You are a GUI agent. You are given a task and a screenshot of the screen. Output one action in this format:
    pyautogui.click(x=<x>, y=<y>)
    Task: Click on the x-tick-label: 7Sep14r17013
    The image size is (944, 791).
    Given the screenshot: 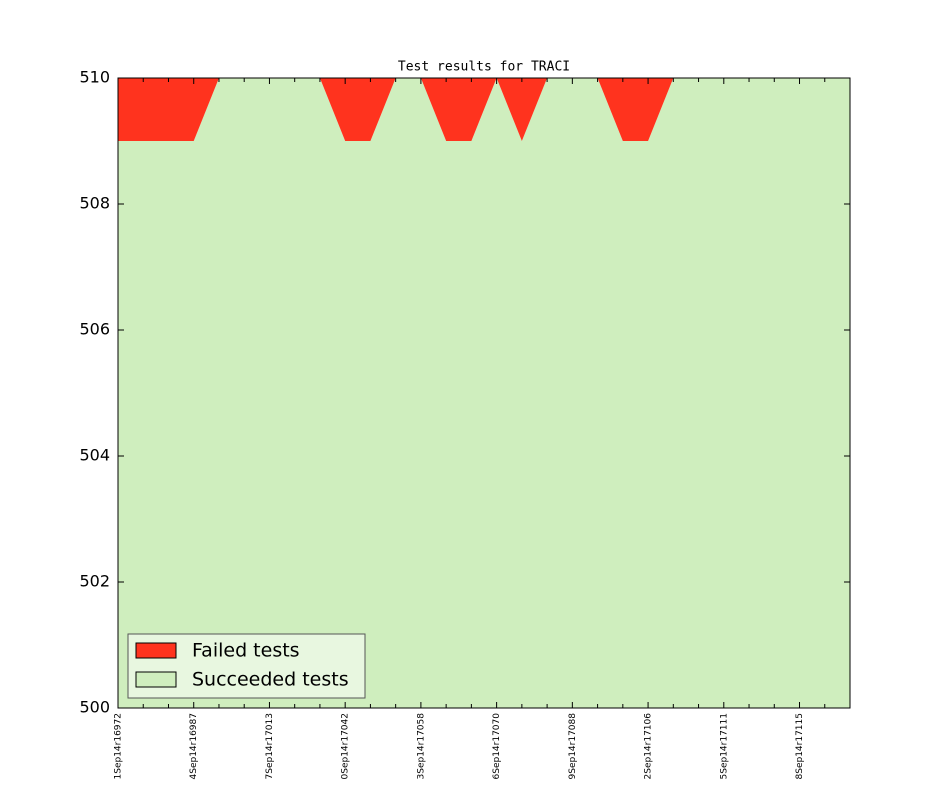 What is the action you would take?
    pyautogui.click(x=270, y=746)
    